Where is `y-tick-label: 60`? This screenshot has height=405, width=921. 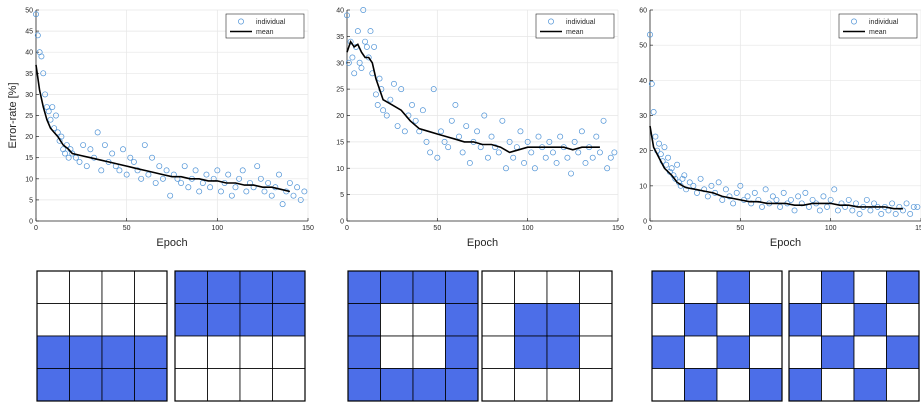
y-tick-label: 60 is located at coordinates (643, 11).